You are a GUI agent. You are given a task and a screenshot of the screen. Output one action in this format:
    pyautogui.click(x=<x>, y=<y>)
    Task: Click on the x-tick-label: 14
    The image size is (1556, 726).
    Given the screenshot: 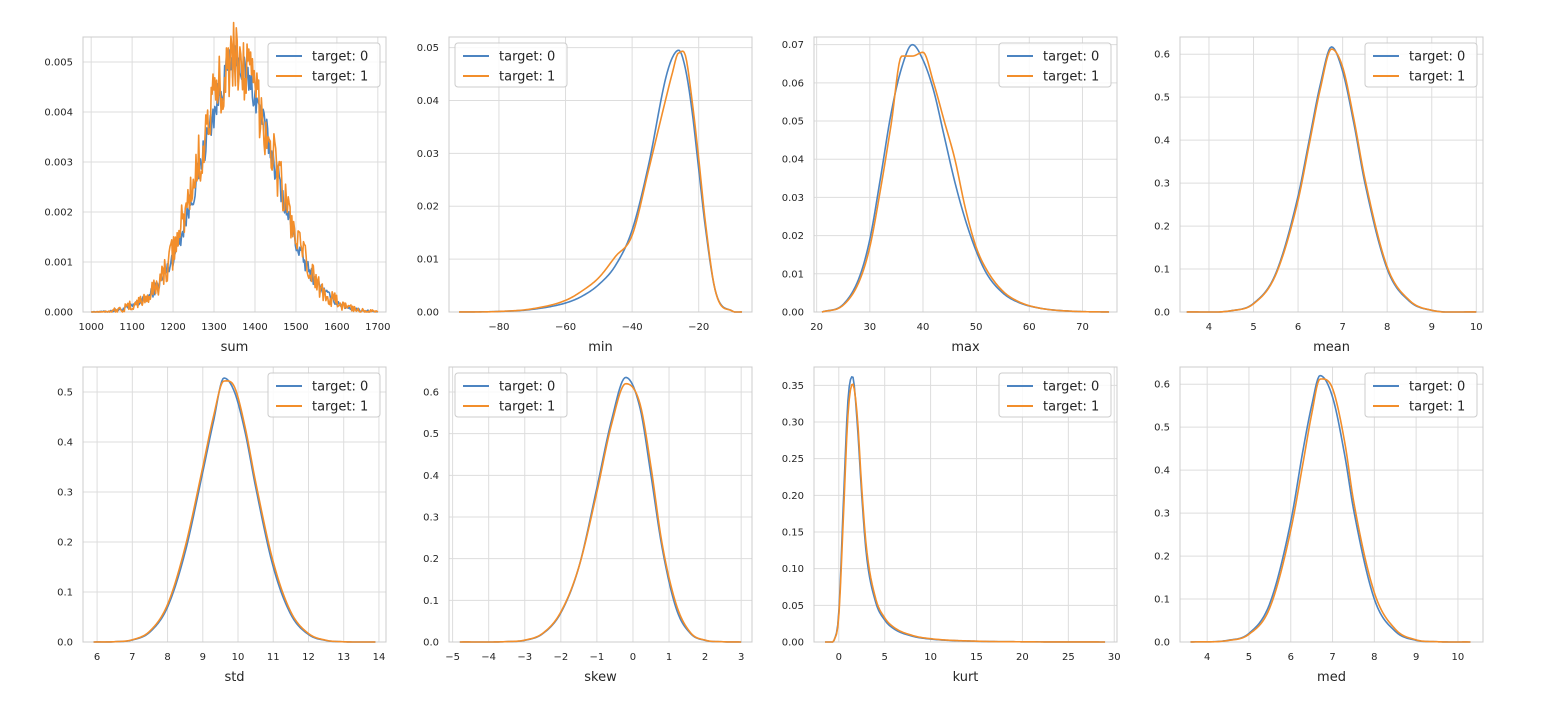 What is the action you would take?
    pyautogui.click(x=379, y=657)
    